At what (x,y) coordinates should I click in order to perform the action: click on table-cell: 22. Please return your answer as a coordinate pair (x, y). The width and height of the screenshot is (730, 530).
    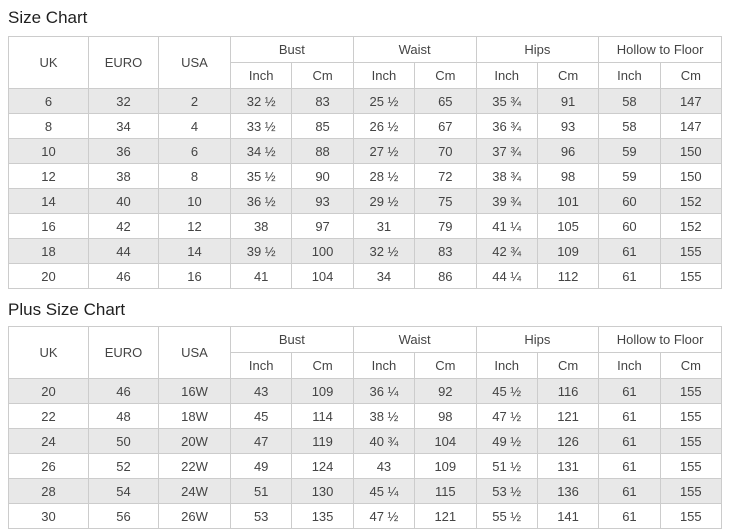
    Looking at the image, I should click on (48, 416).